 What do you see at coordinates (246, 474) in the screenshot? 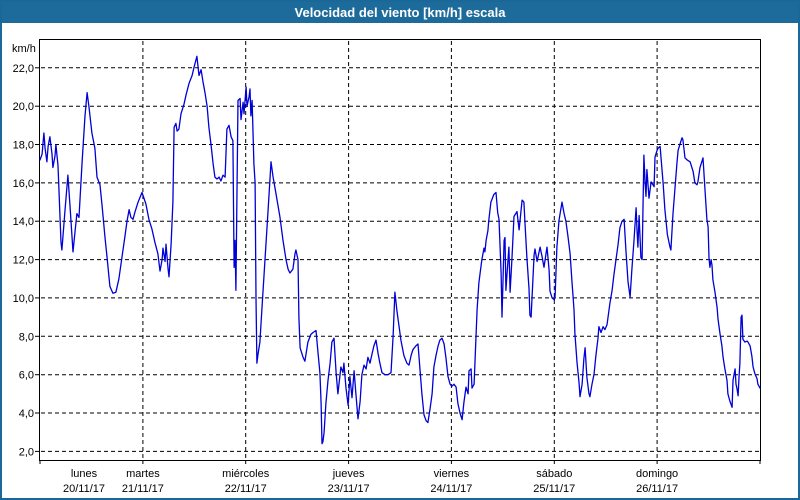
I see `day-name-label: miércoles` at bounding box center [246, 474].